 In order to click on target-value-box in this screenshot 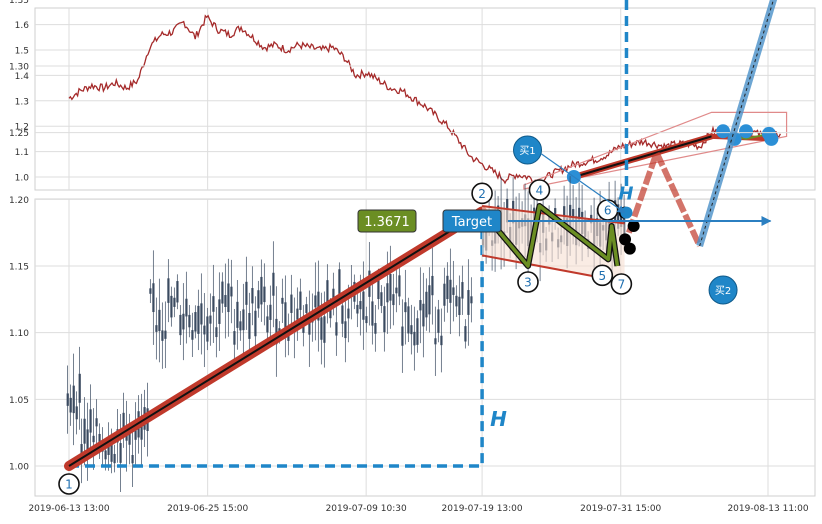, I will do `click(387, 221)`.